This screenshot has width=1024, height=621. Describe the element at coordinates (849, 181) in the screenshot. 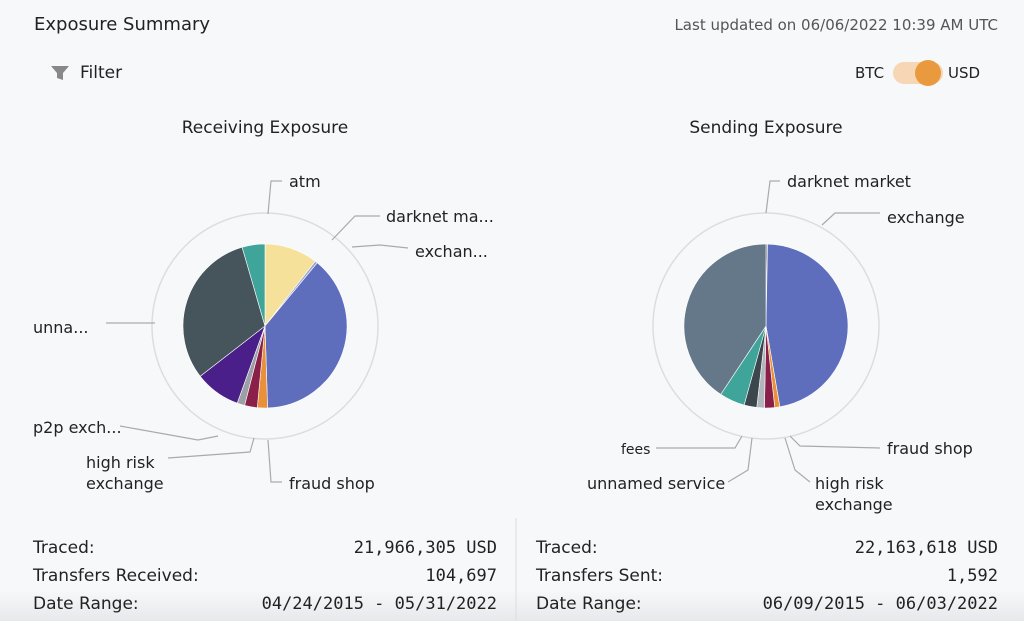

I see `slice-label: darknet market` at that location.